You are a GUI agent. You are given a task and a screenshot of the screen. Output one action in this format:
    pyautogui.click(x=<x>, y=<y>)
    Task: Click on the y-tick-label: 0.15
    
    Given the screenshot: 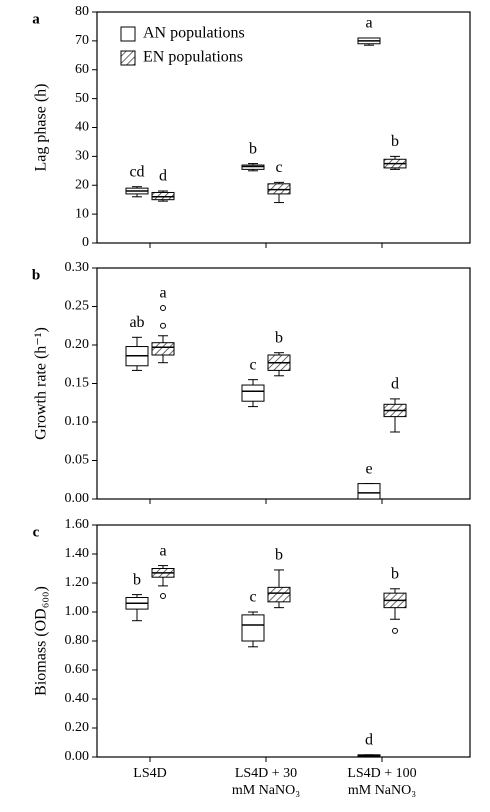 What is the action you would take?
    pyautogui.click(x=77, y=383)
    